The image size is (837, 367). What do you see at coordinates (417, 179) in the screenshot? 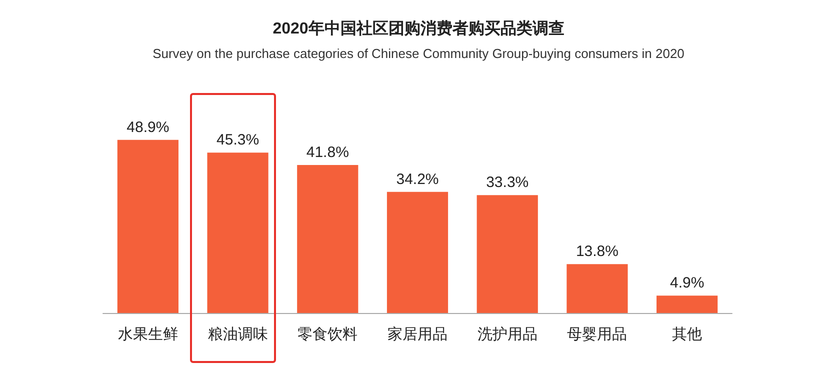
I see `data-label: 34.2%` at bounding box center [417, 179].